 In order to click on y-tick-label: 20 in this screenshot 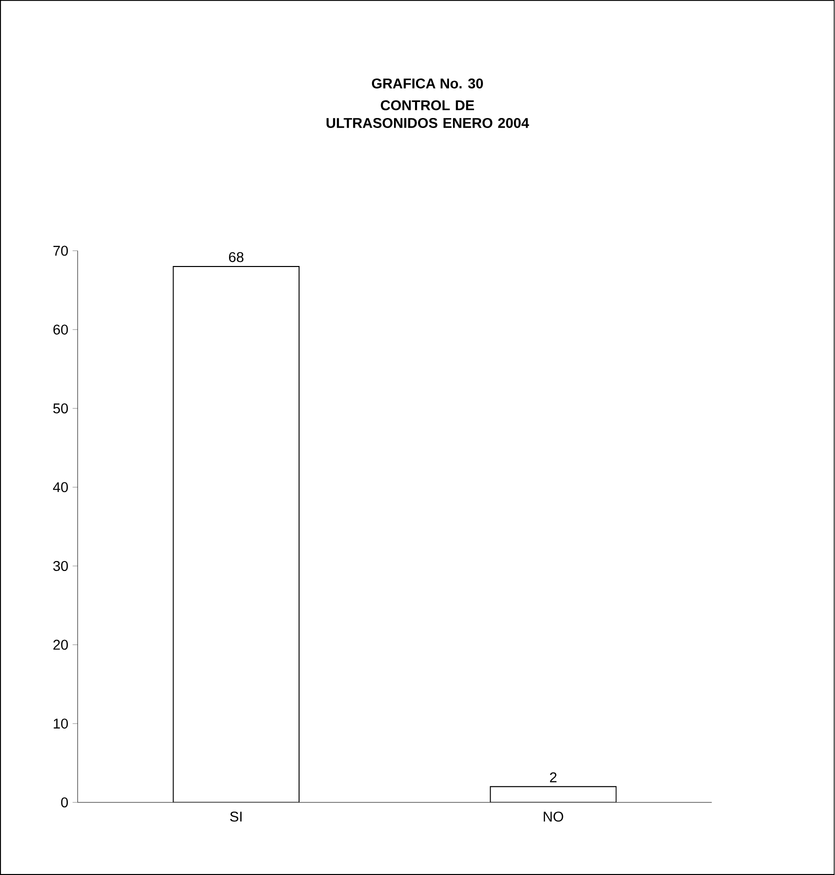, I will do `click(61, 645)`.